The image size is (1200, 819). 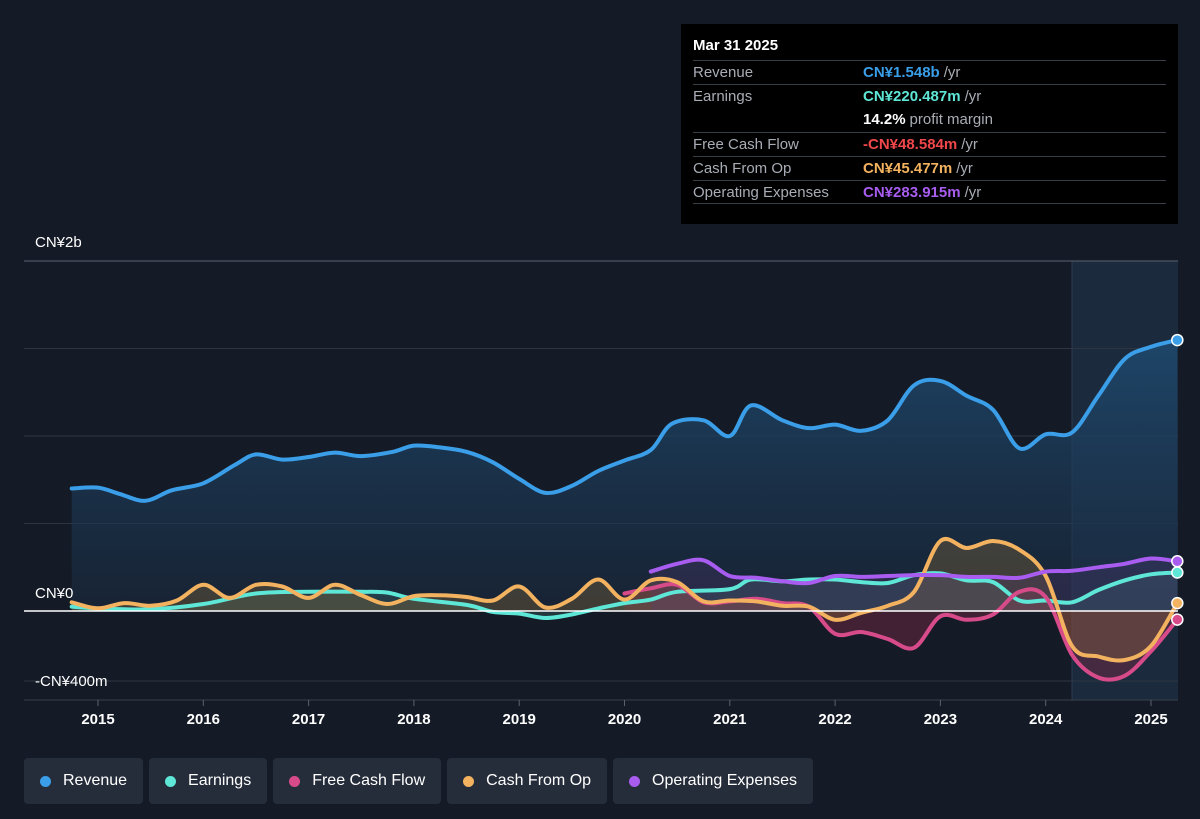 I want to click on legend-item-free-cash-flow: Free Cash Flow, so click(x=357, y=781).